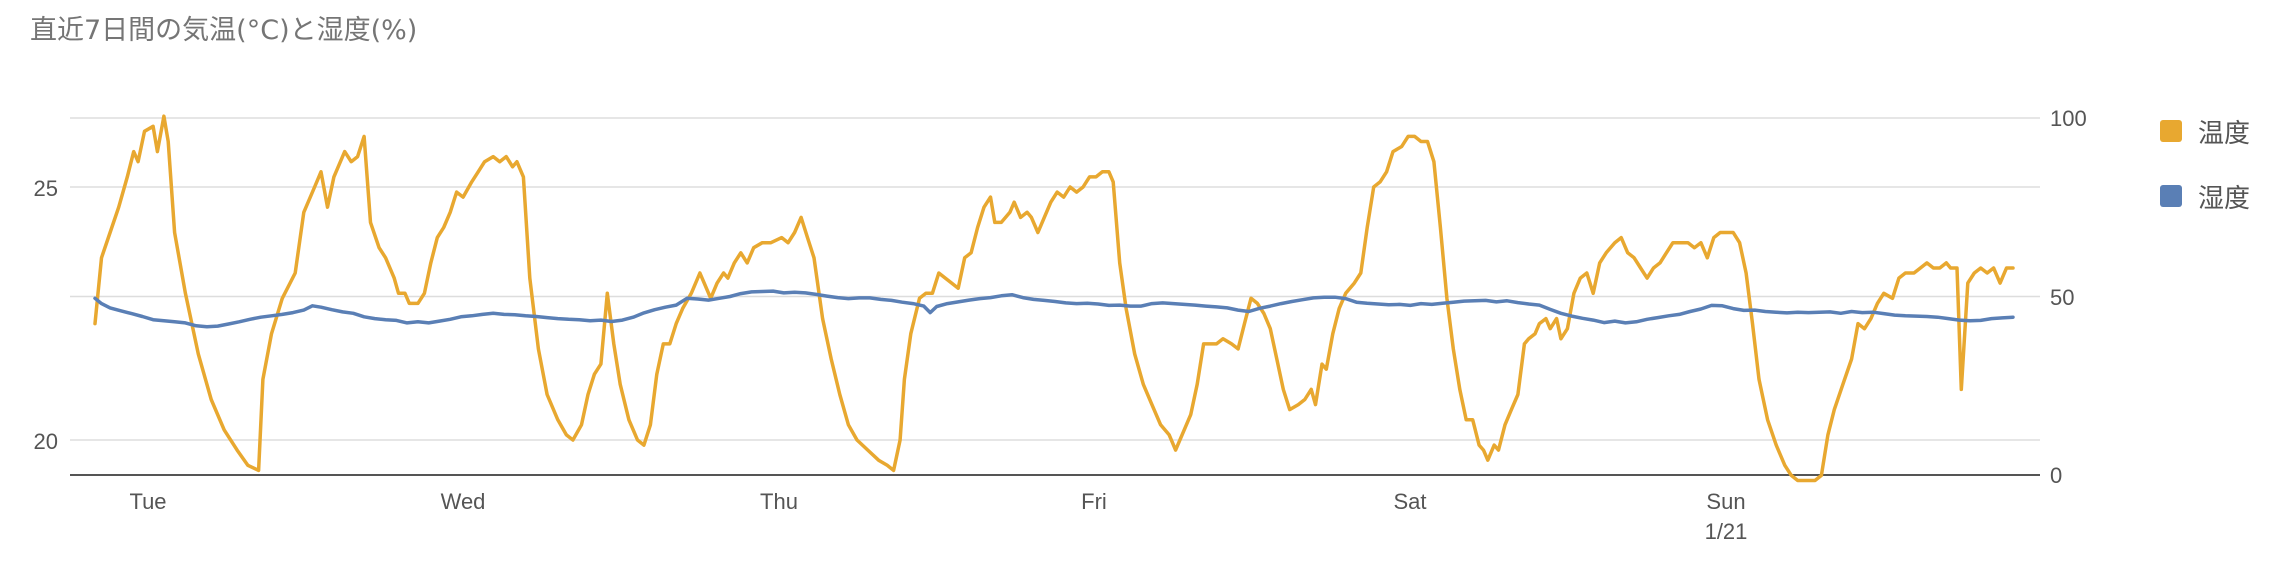 The image size is (2276, 562). What do you see at coordinates (1726, 531) in the screenshot?
I see `x-tick-date: 1/21` at bounding box center [1726, 531].